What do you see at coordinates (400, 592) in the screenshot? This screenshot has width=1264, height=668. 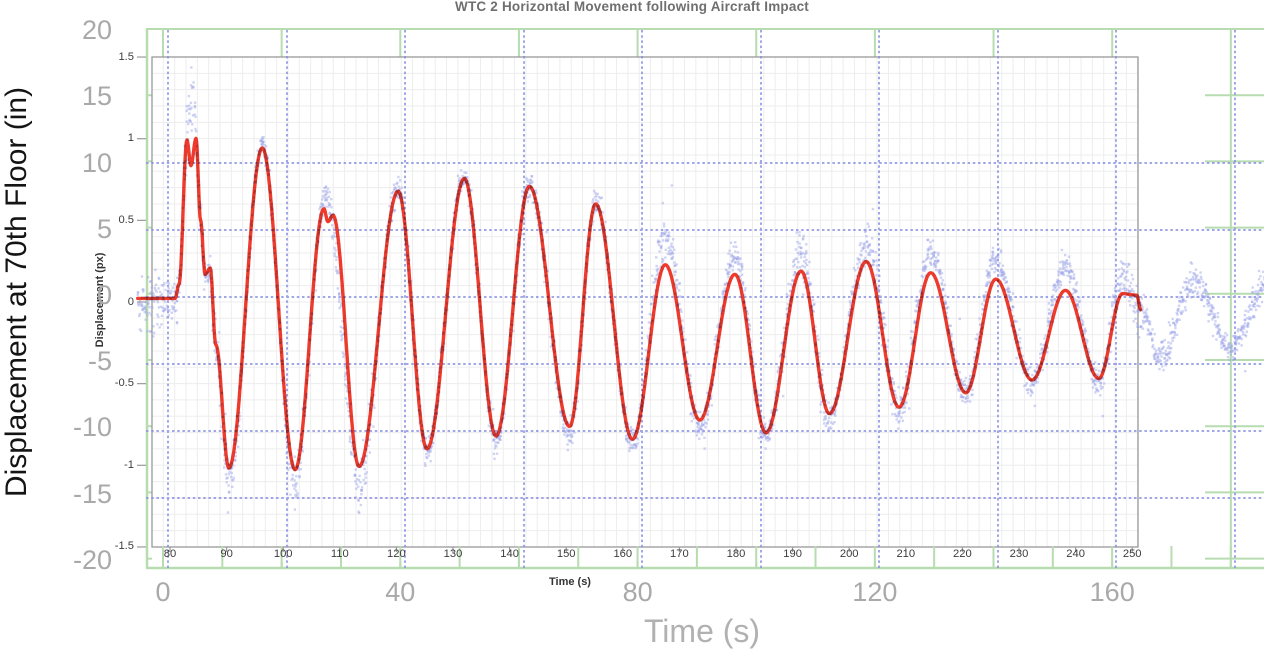 I see `outer-x-tick-label: 40` at bounding box center [400, 592].